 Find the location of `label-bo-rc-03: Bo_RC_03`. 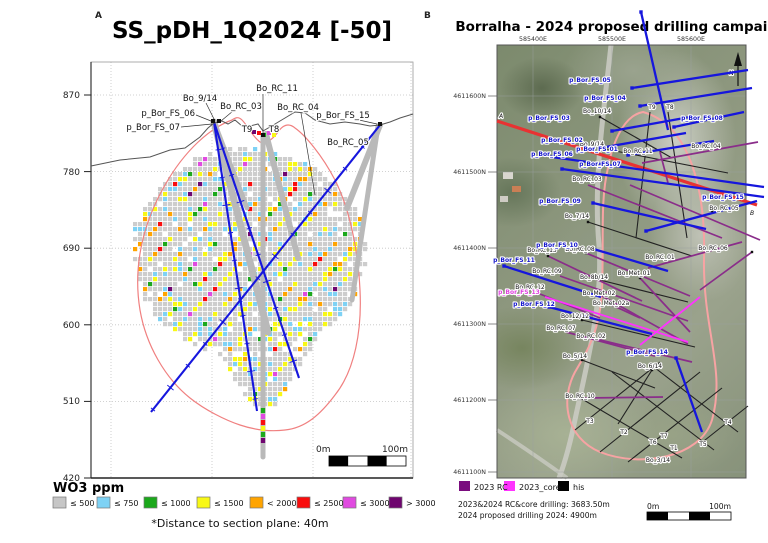

label-bo-rc-03: Bo_RC_03 is located at coordinates (241, 107).